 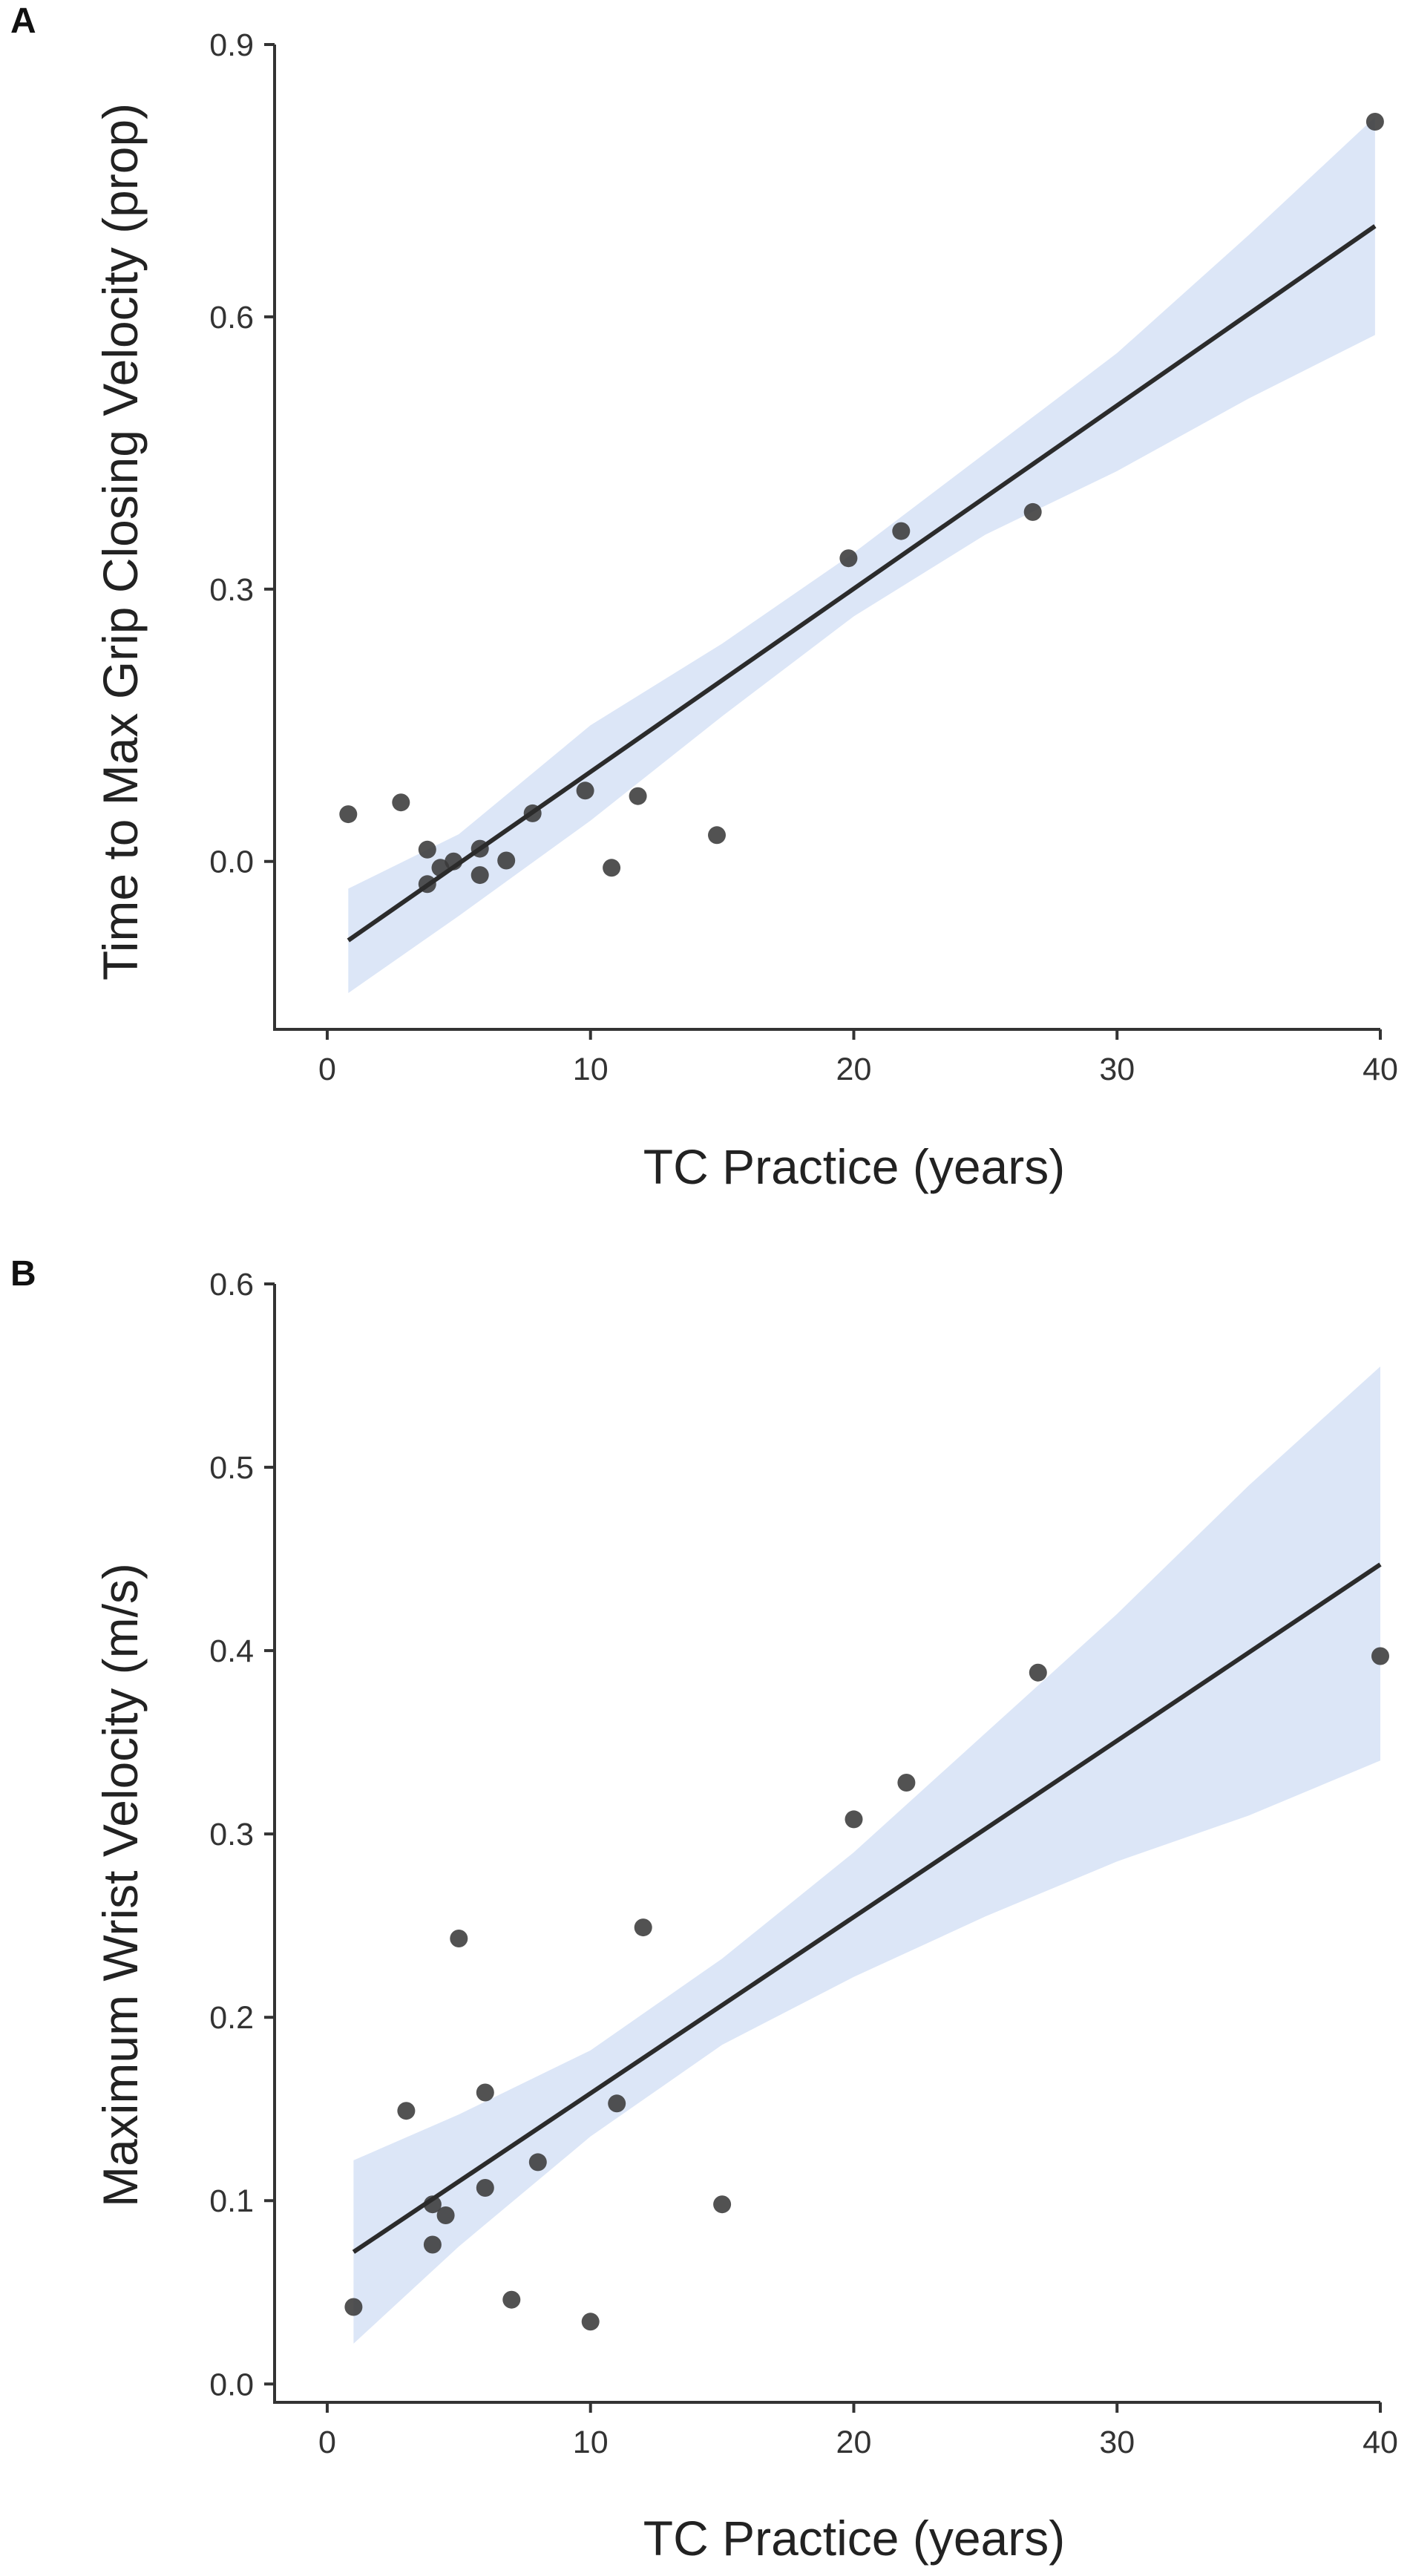 What do you see at coordinates (231, 2201) in the screenshot?
I see `y-tick-label: 0.1` at bounding box center [231, 2201].